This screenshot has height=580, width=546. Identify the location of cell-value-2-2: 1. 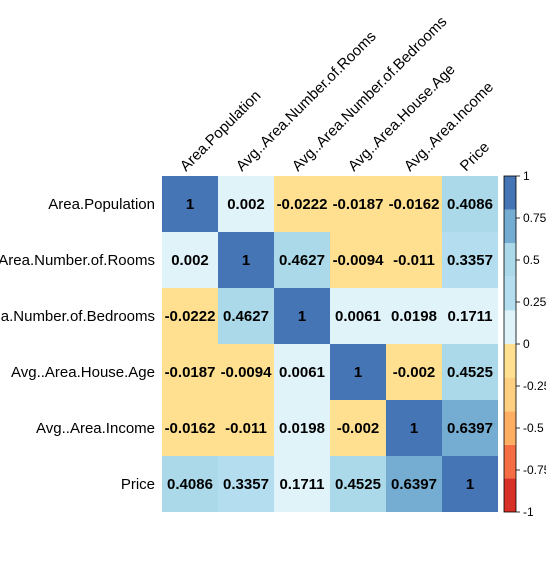
(302, 316).